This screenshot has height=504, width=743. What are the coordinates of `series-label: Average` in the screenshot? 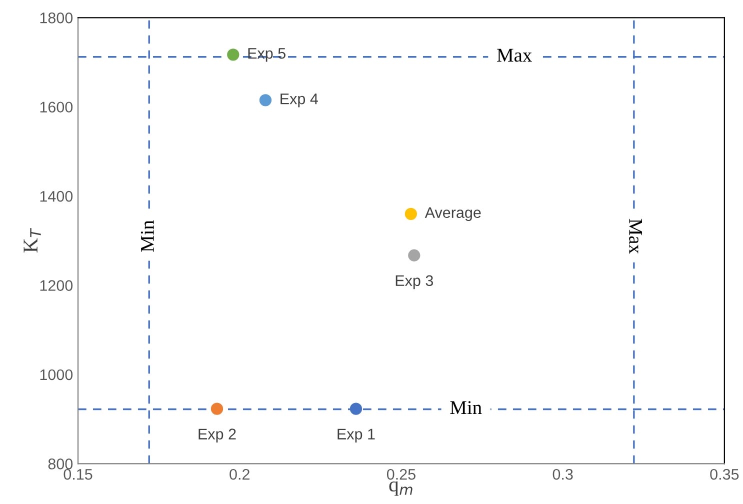 It's located at (452, 214).